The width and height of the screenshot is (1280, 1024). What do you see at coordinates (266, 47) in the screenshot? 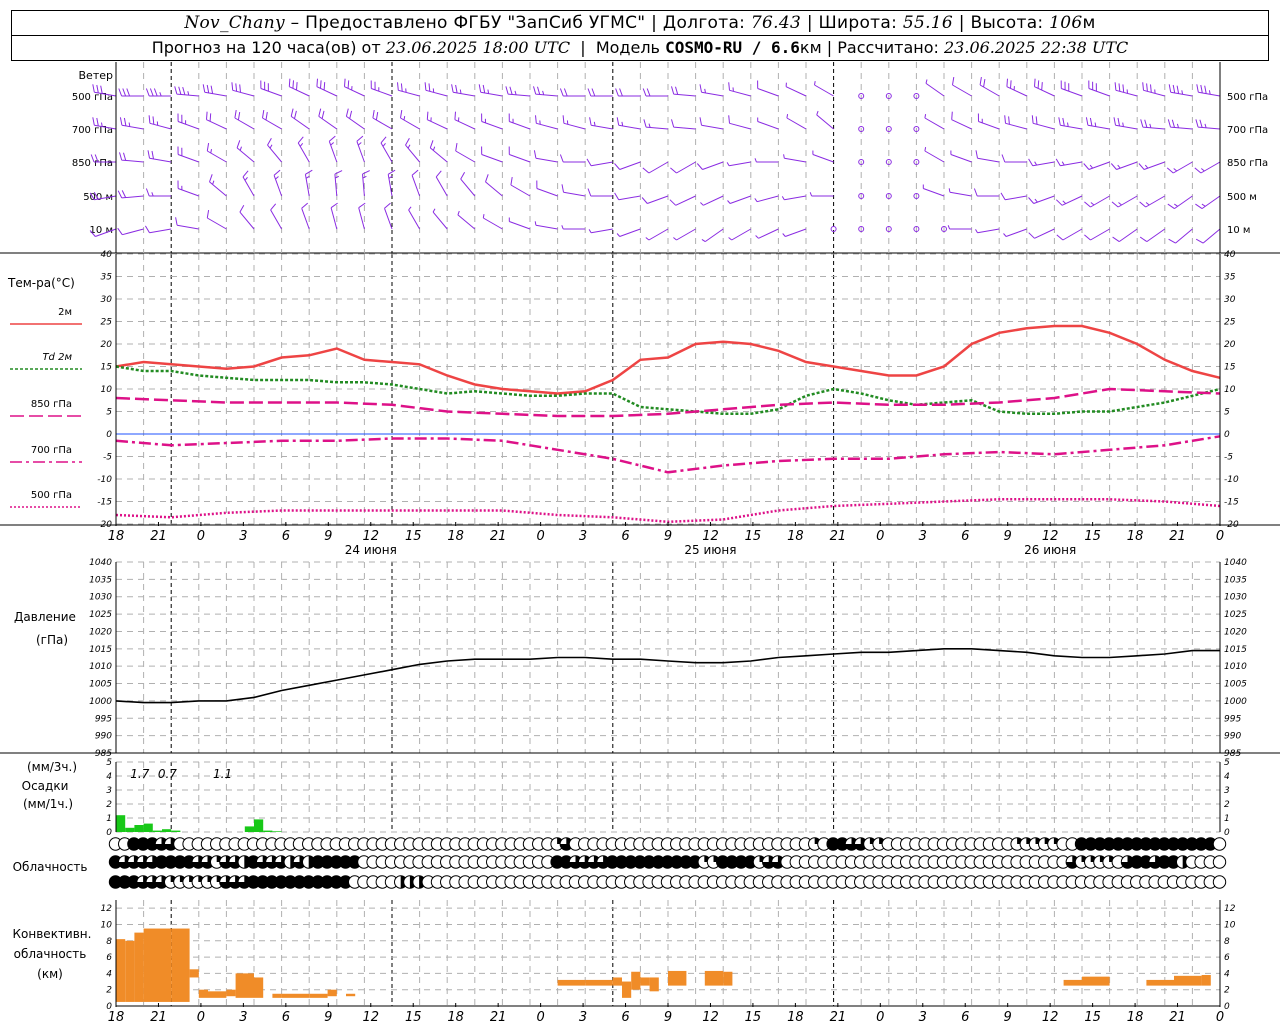
I see `forecast-label: Прогноз на 120 часа(ов) от` at bounding box center [266, 47].